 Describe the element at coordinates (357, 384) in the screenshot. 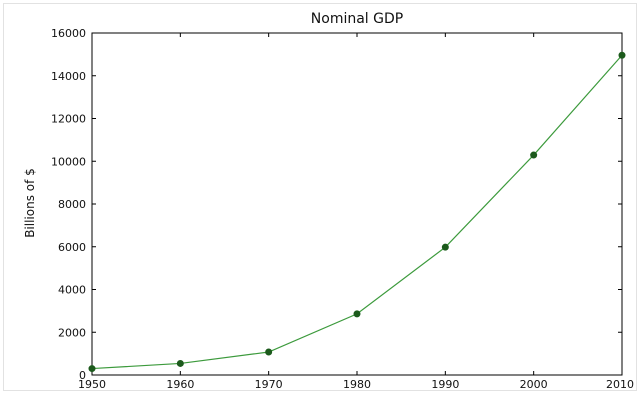

I see `x-tick-label: 1980` at that location.